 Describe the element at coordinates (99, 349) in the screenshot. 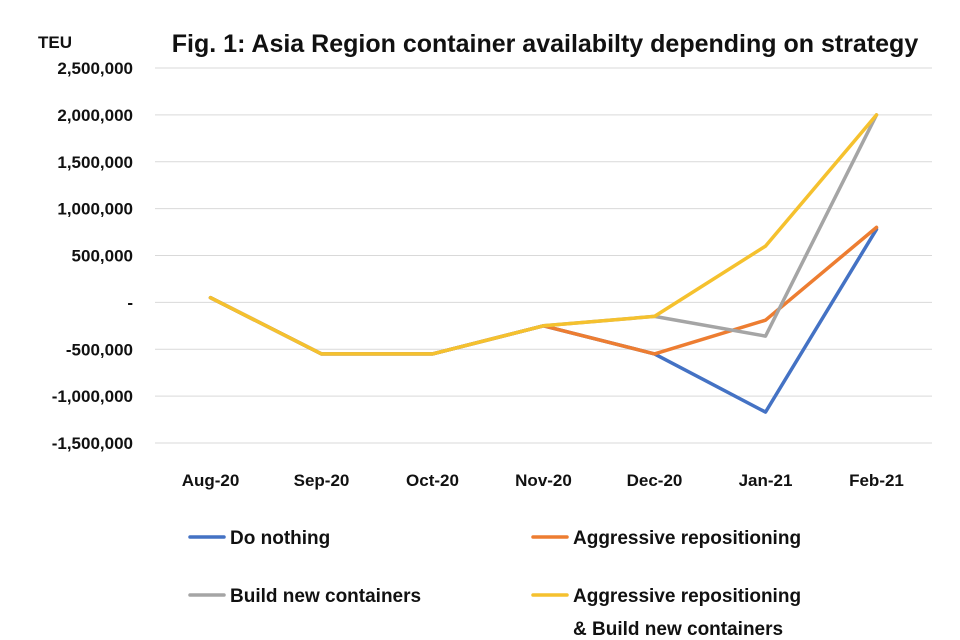

I see `y-tick-label: -500,000` at that location.